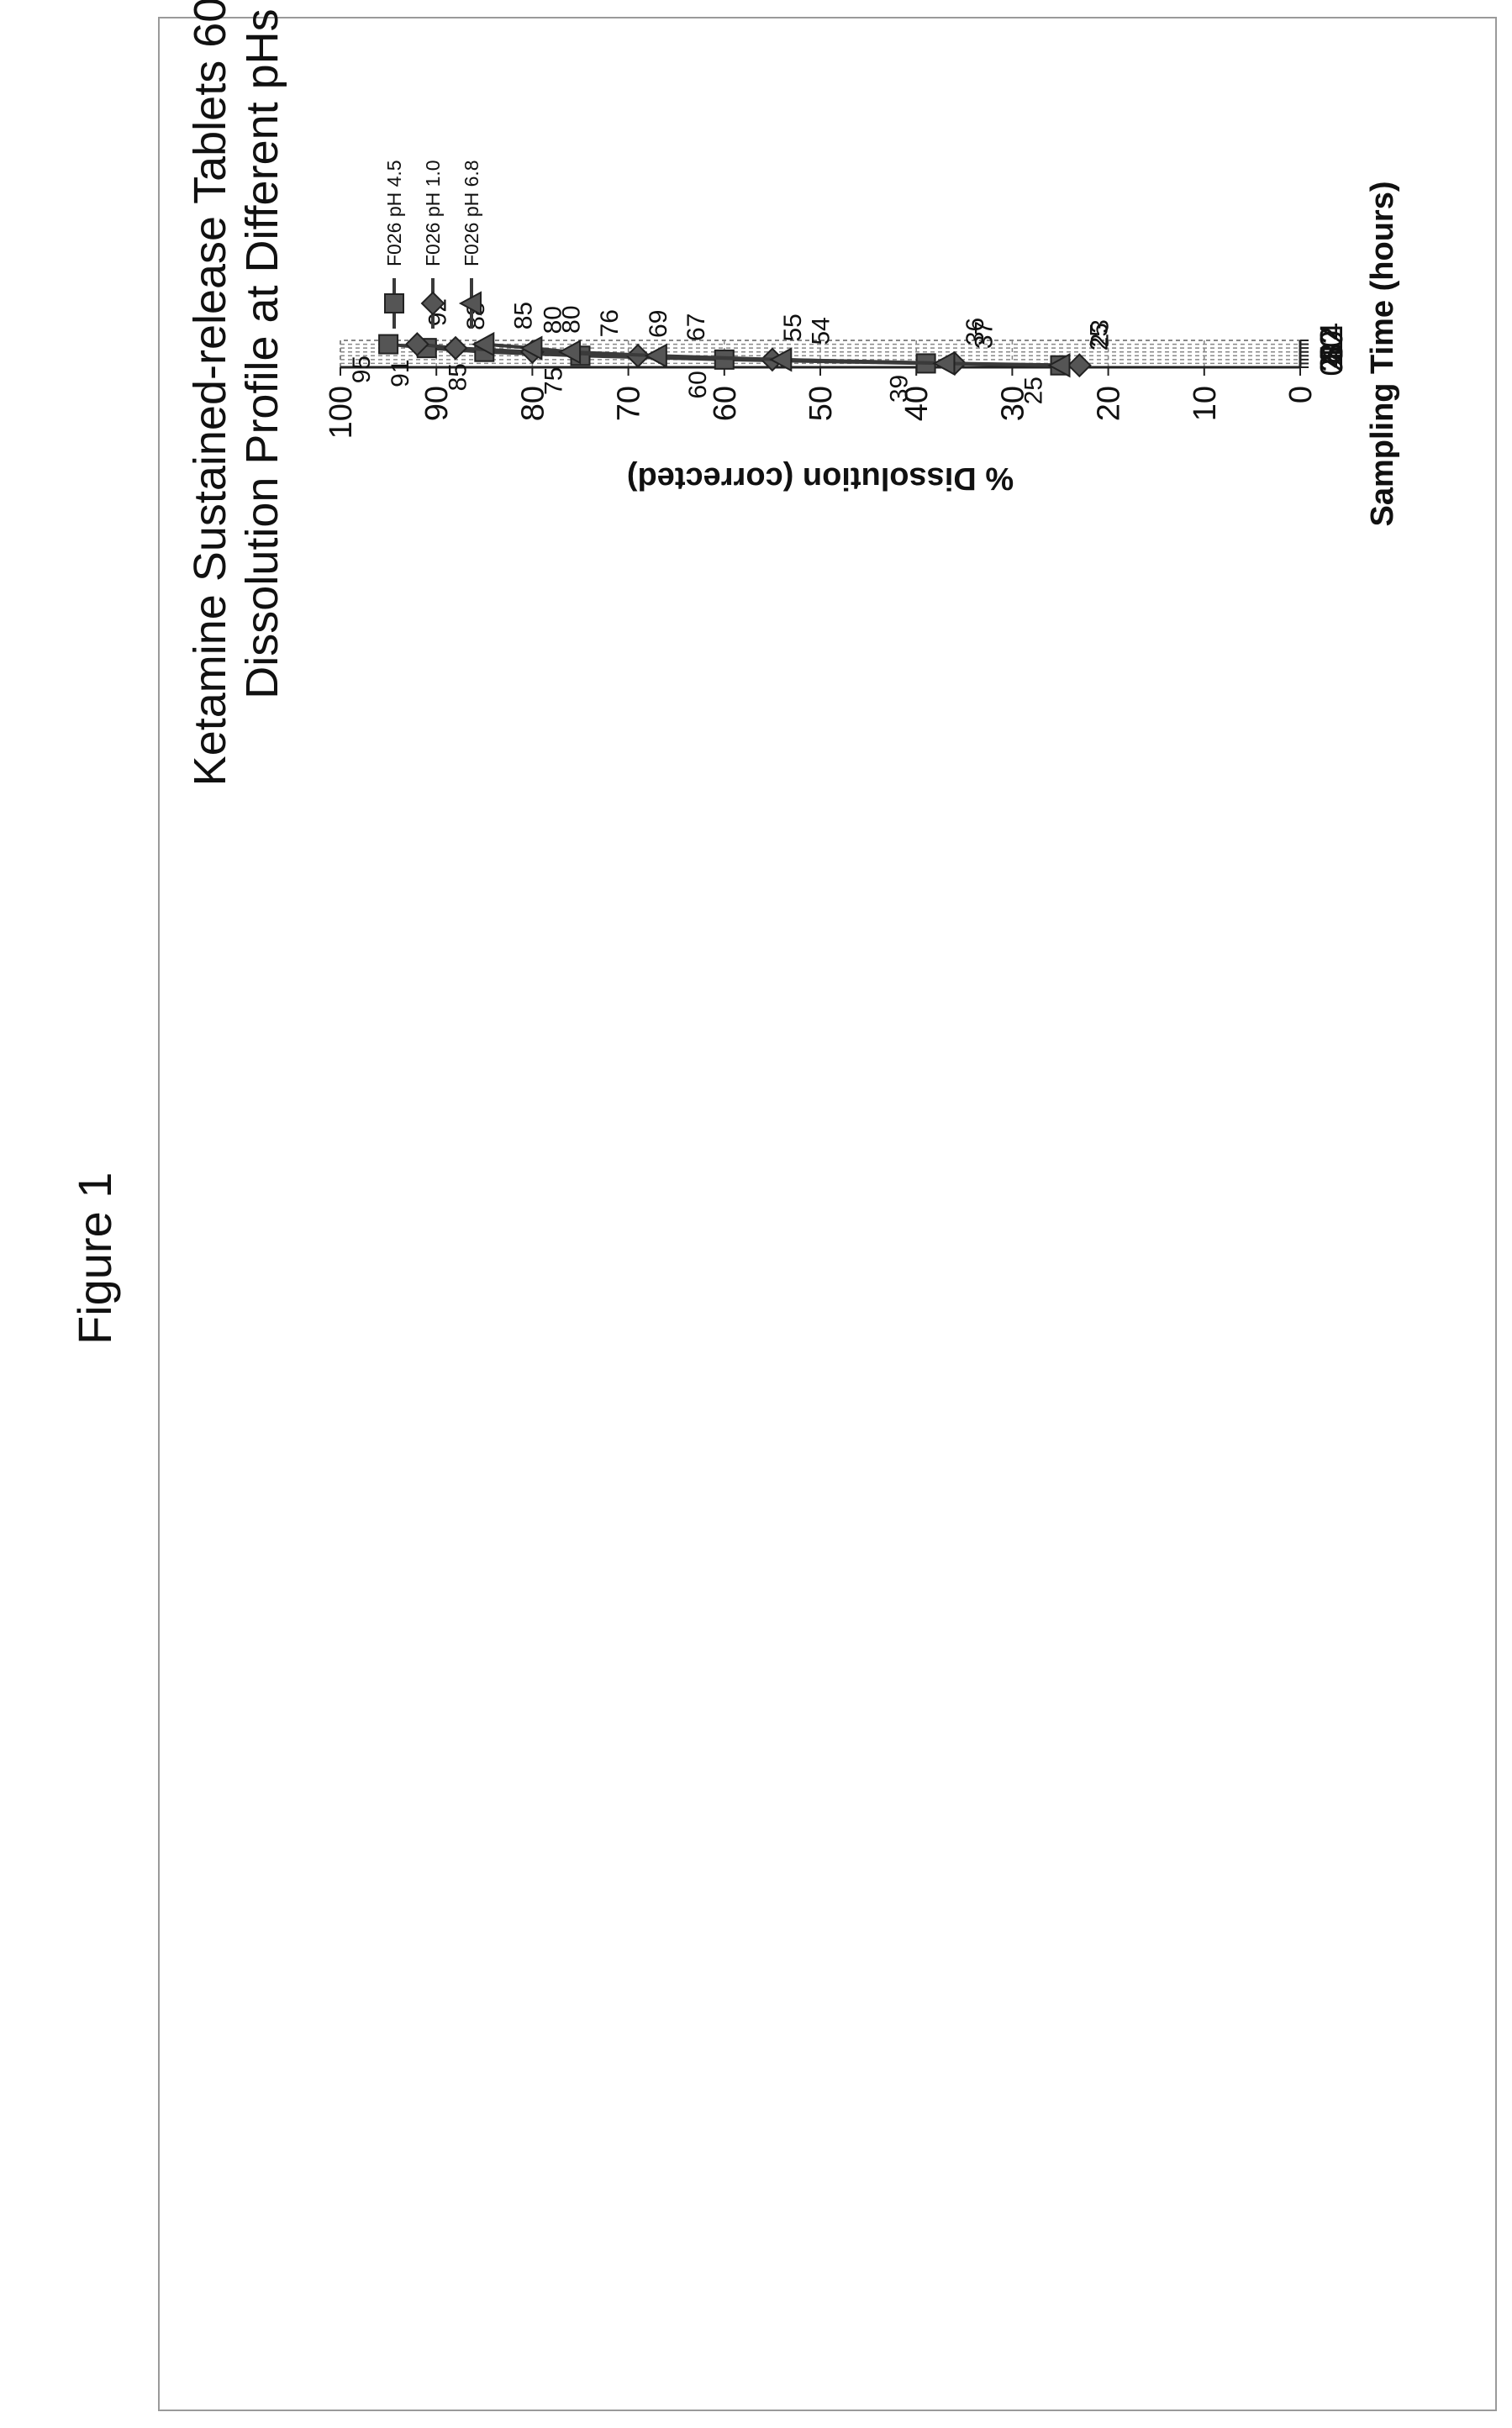 The height and width of the screenshot is (2428, 1512). What do you see at coordinates (1382, 353) in the screenshot?
I see `x-axis-title: Sampling Time (hours)` at bounding box center [1382, 353].